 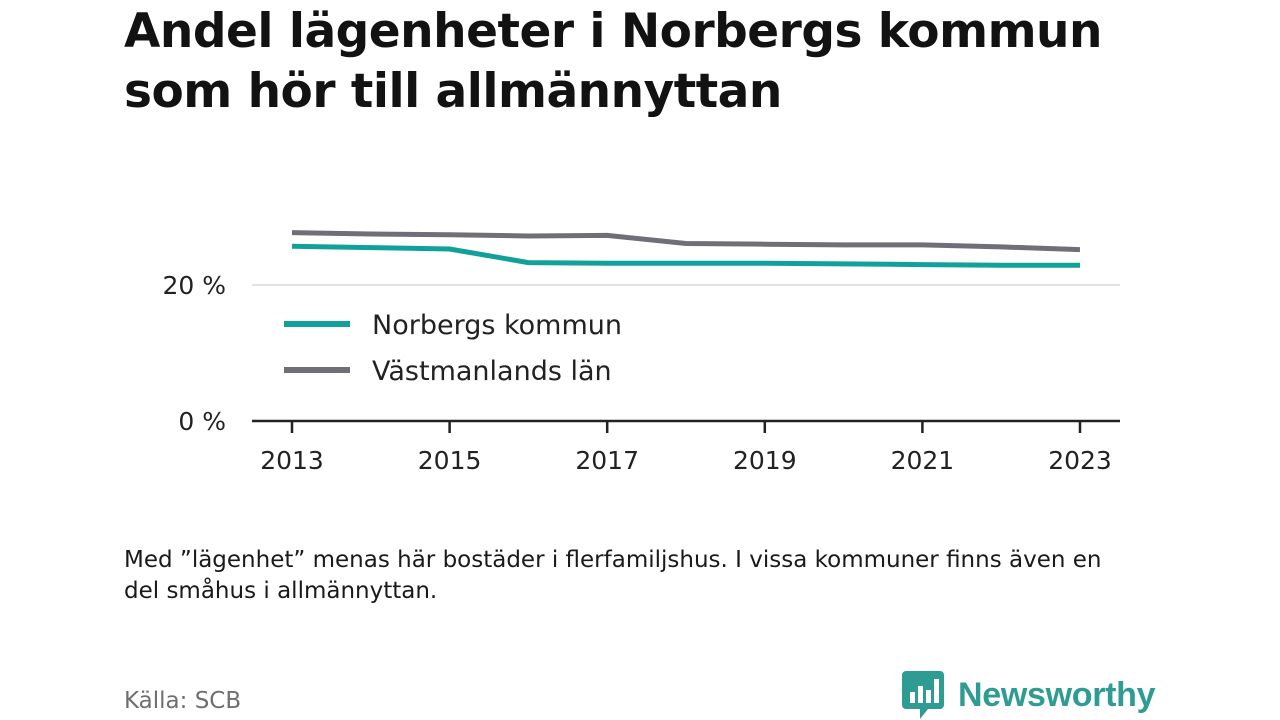 I want to click on legend: Norbergs kommun Västmanlands län, so click(x=453, y=348).